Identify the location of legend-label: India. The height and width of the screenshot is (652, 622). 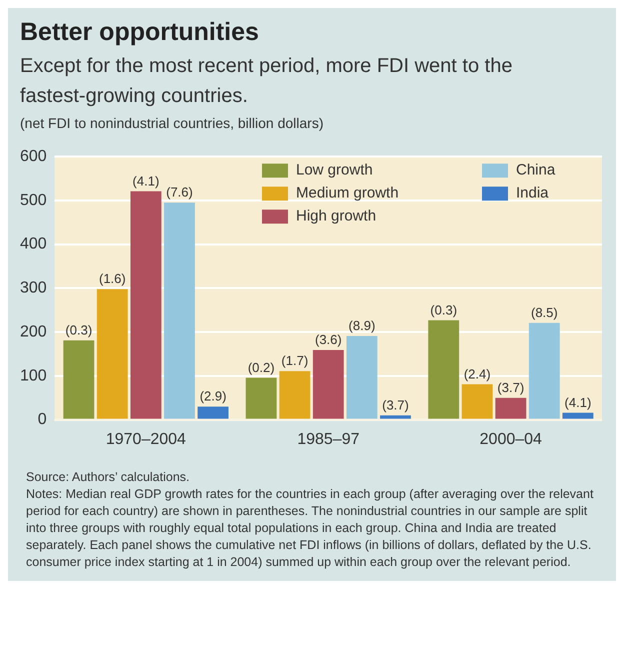
(533, 193).